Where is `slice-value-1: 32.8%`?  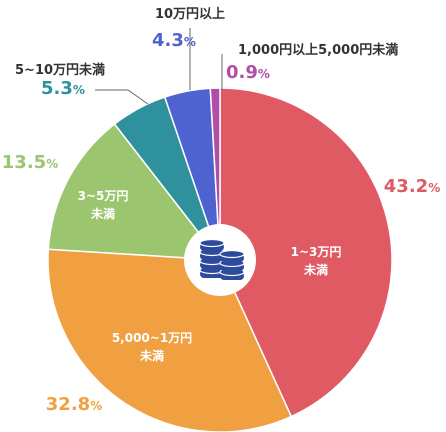
slice-value-1: 32.8% is located at coordinates (74, 404).